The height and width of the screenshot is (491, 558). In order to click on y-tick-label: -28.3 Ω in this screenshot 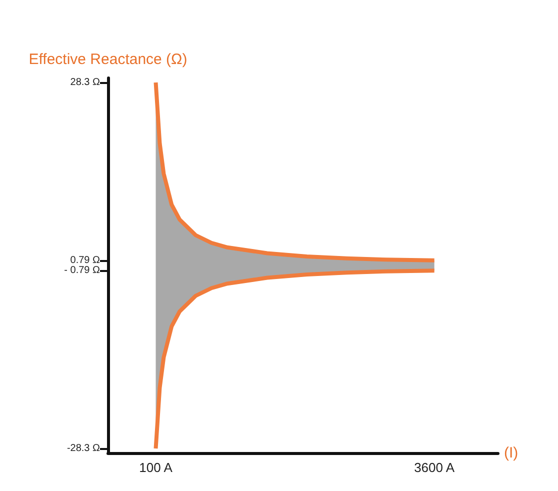, I will do `click(83, 448)`.